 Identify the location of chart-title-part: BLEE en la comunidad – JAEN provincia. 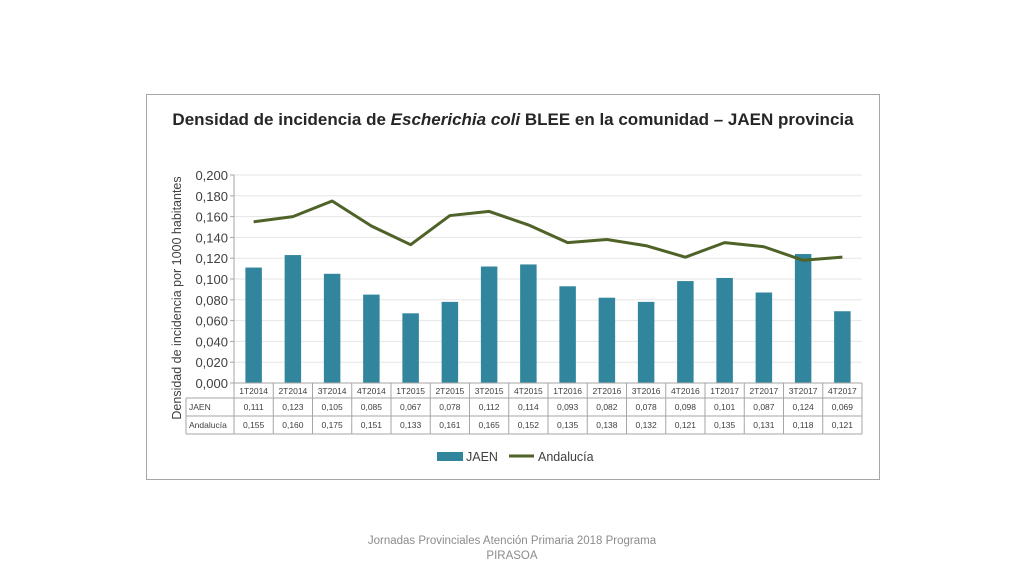
(687, 119).